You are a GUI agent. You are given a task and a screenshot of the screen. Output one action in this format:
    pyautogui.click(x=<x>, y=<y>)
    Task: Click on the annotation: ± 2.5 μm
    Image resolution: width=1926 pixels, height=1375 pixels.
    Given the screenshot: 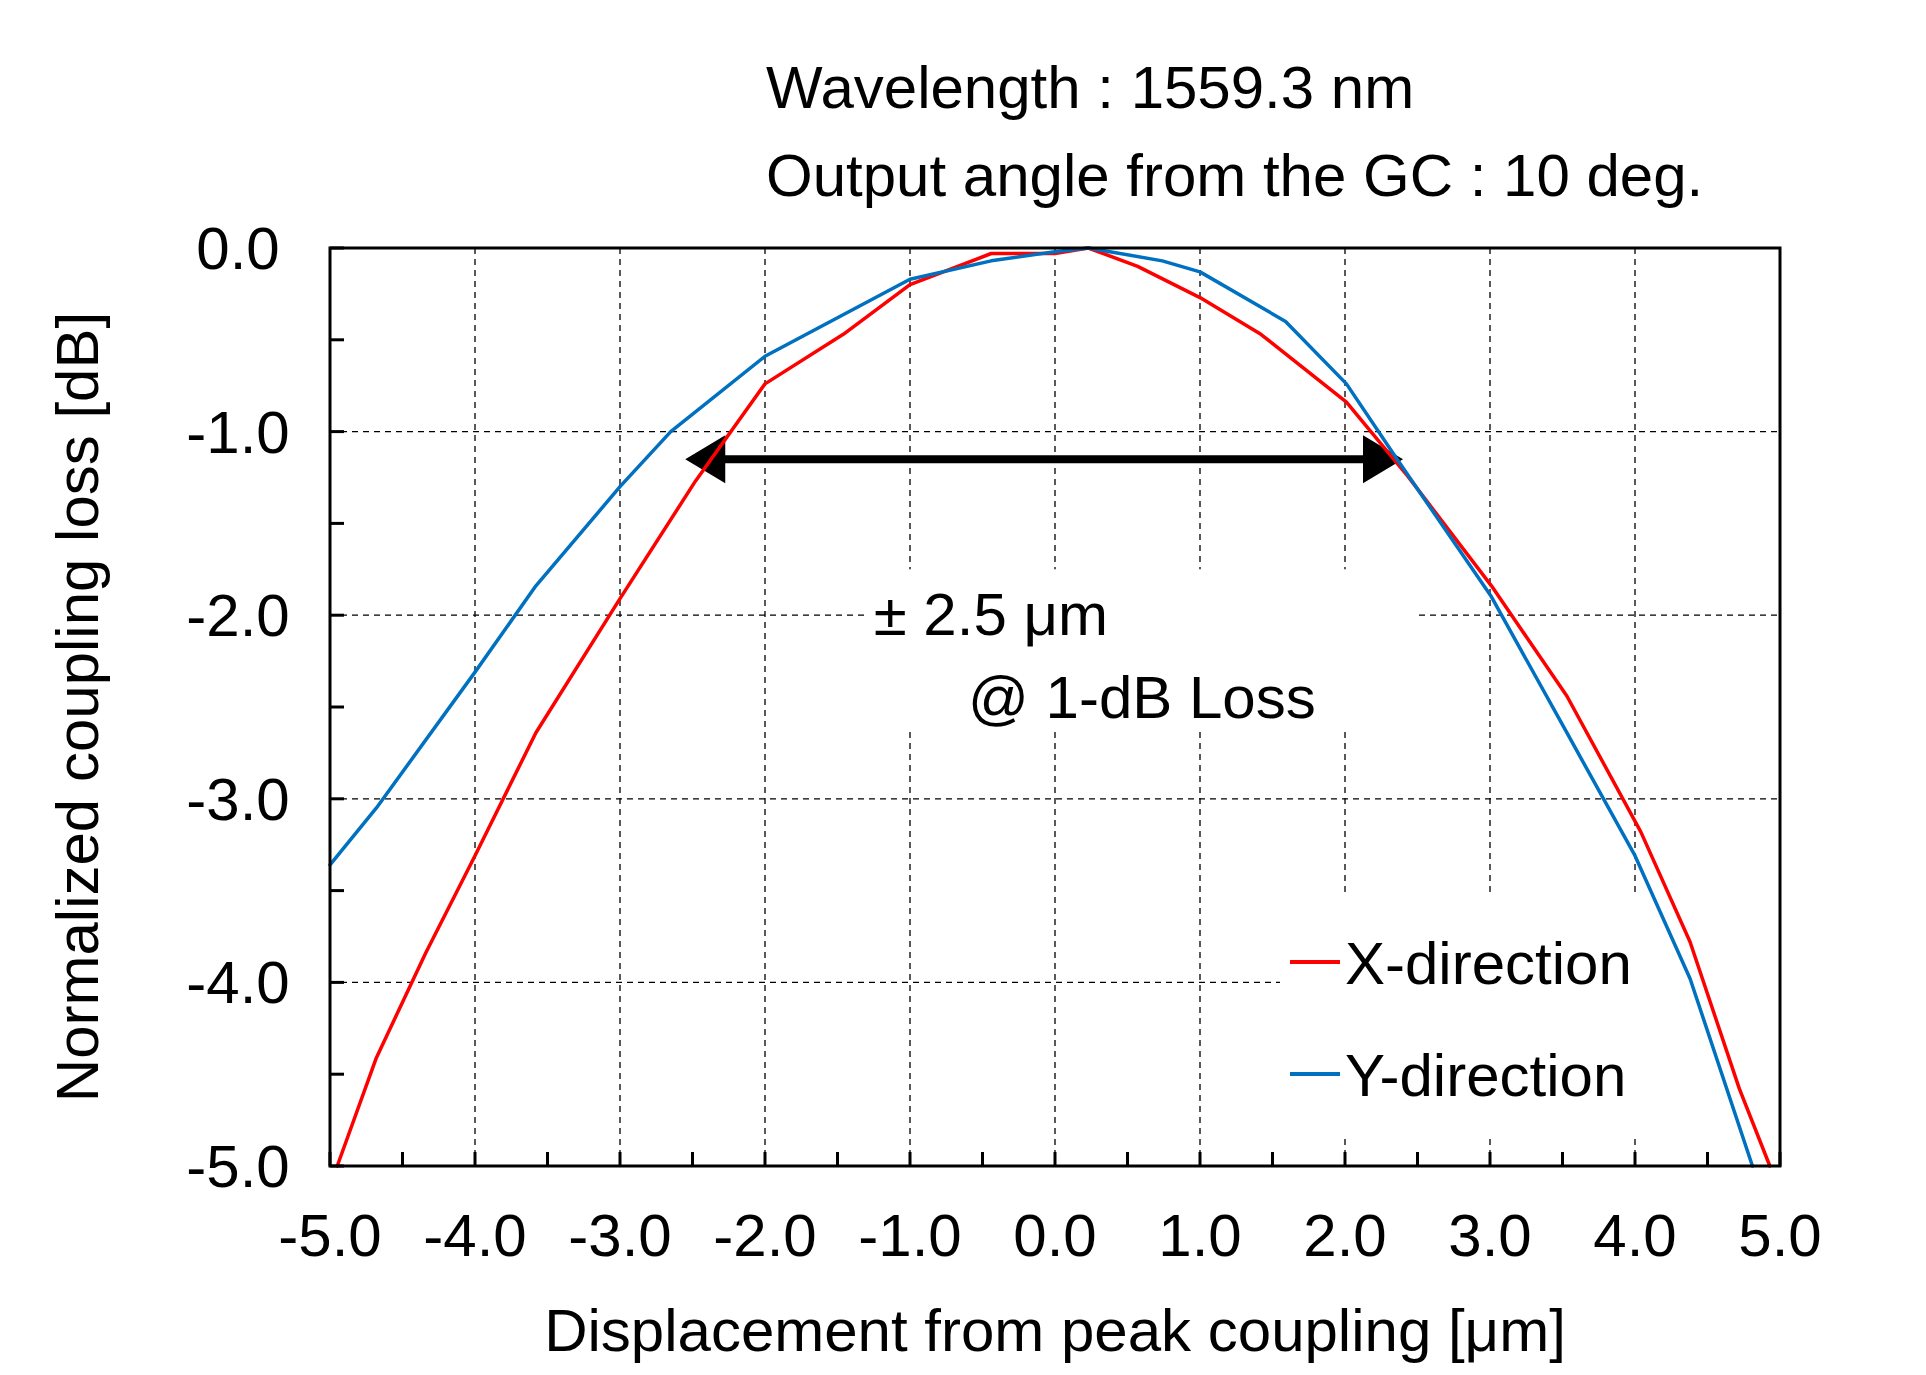 What is the action you would take?
    pyautogui.click(x=990, y=615)
    